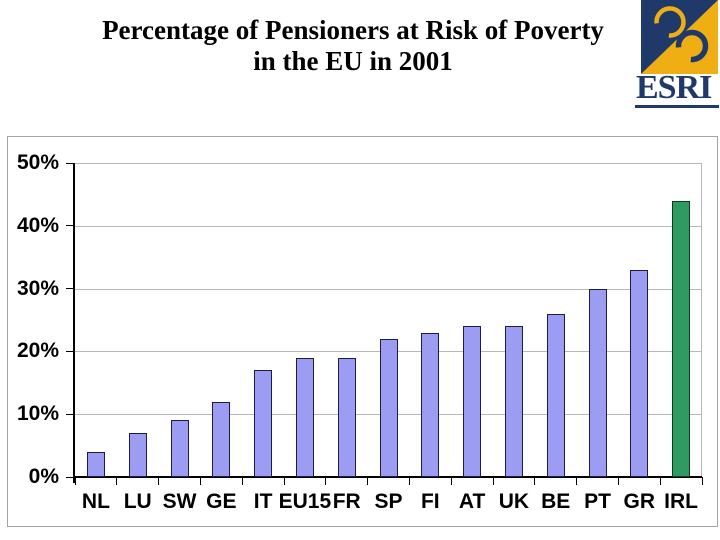  What do you see at coordinates (677, 106) in the screenshot?
I see `esri-logo-underline` at bounding box center [677, 106].